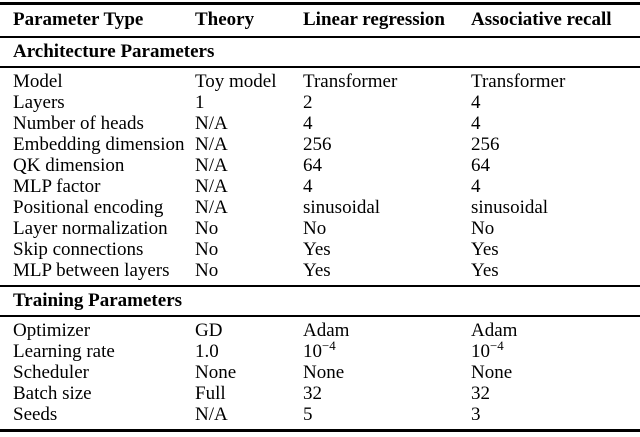  What do you see at coordinates (64, 351) in the screenshot?
I see `param-name-cell: Learning rate` at bounding box center [64, 351].